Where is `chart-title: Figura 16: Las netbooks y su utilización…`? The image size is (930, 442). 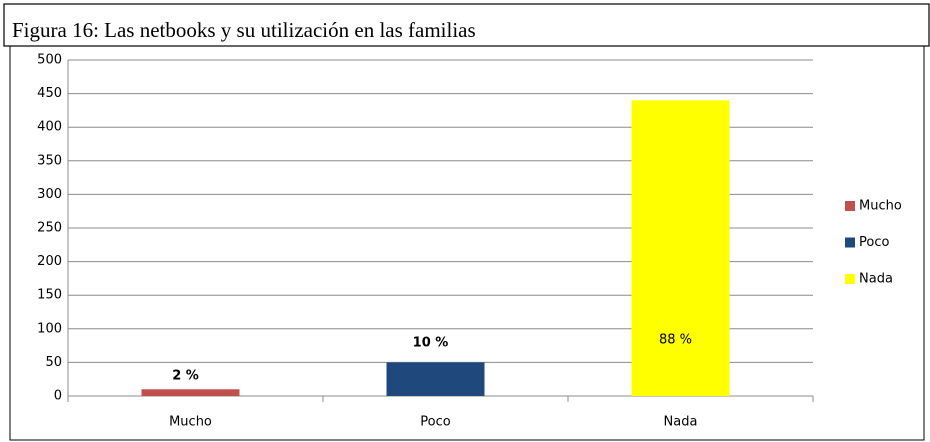
chart-title: Figura 16: Las netbooks y su utilización… is located at coordinates (244, 30).